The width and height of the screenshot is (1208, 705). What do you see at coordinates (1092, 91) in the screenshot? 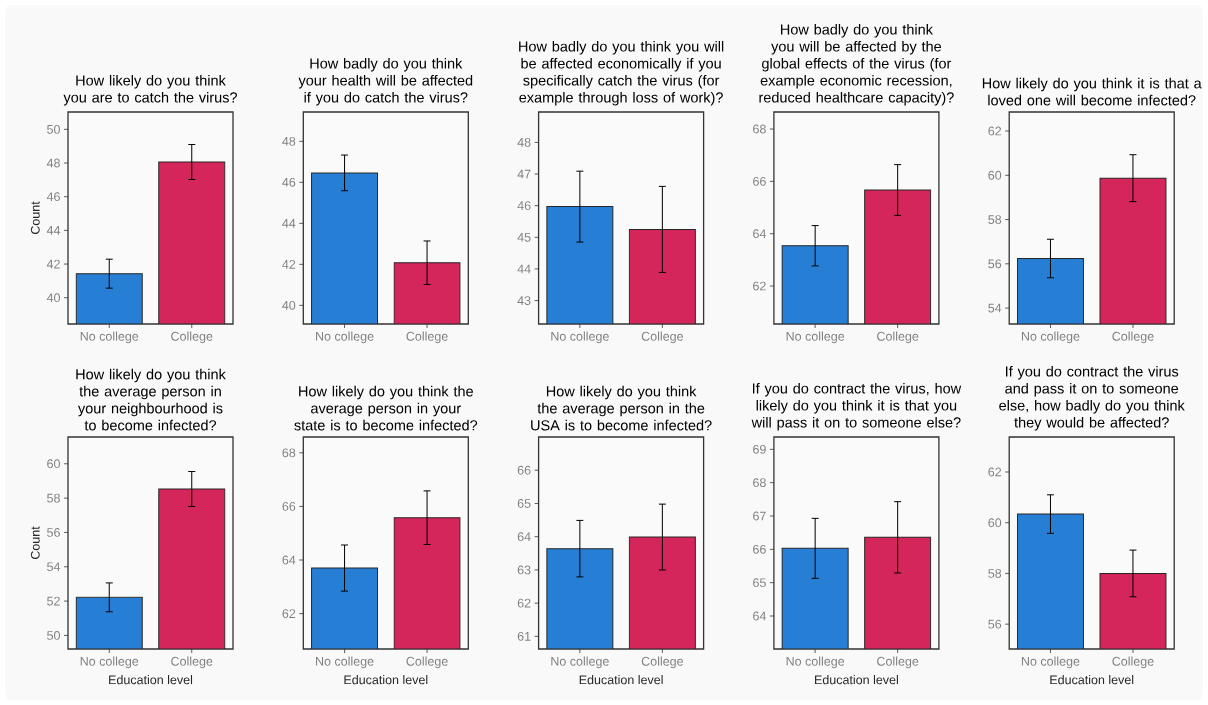
I see `chart-title: How likely do you think it is that a loved one will become infected?` at bounding box center [1092, 91].